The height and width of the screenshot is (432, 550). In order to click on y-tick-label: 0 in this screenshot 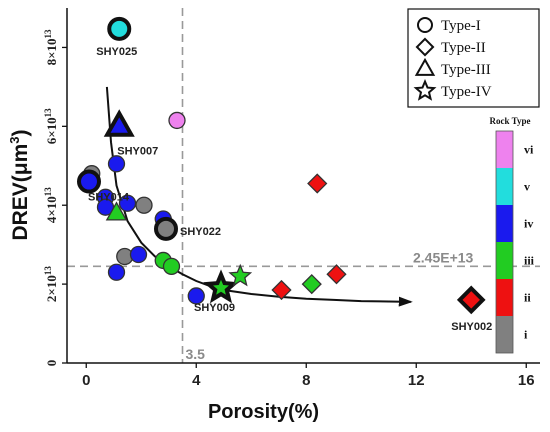, I will do `click(51, 363)`.